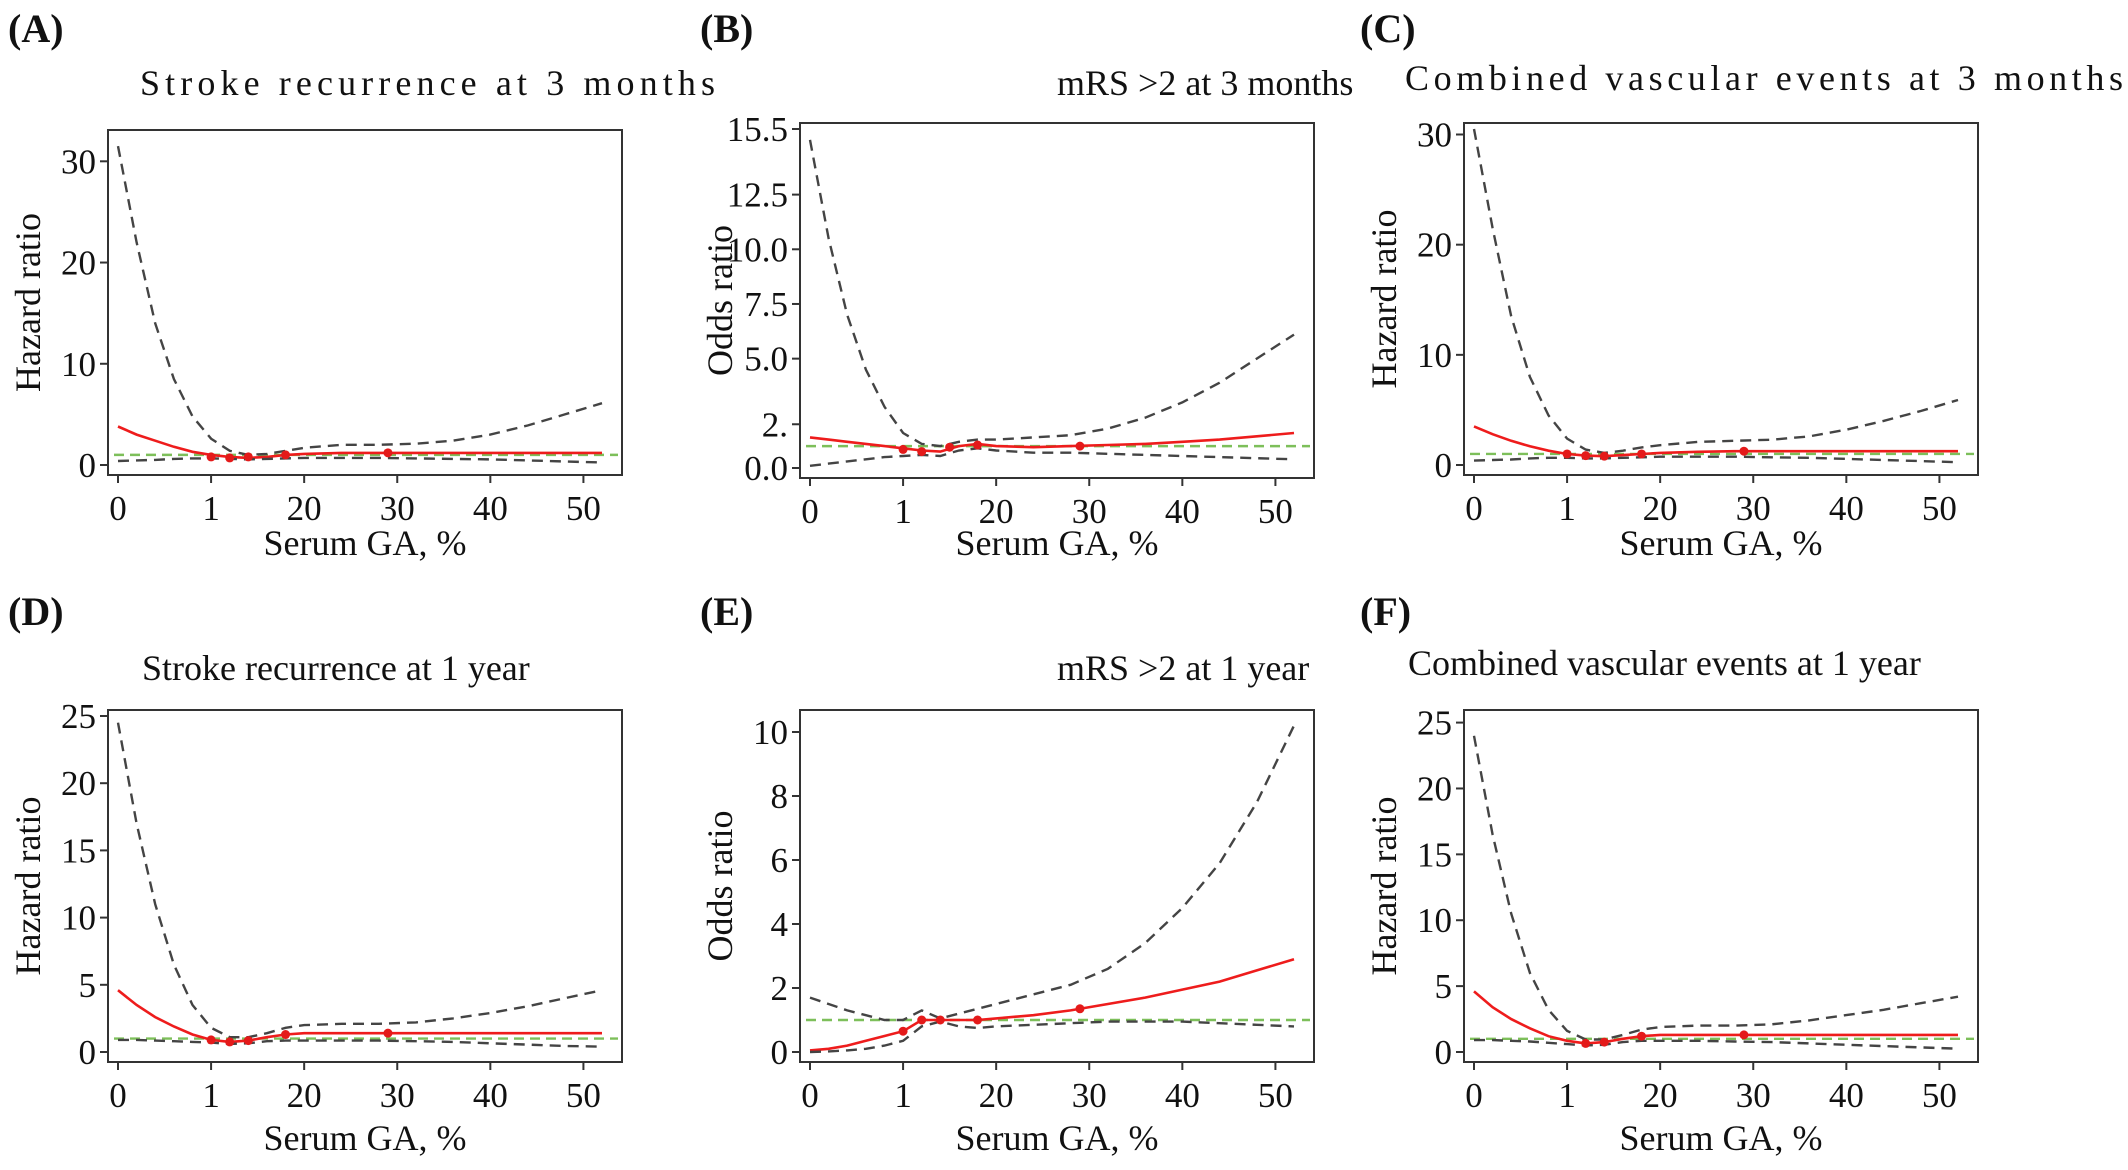 The width and height of the screenshot is (2128, 1170). What do you see at coordinates (780, 988) in the screenshot?
I see `y-tick-label: 2` at bounding box center [780, 988].